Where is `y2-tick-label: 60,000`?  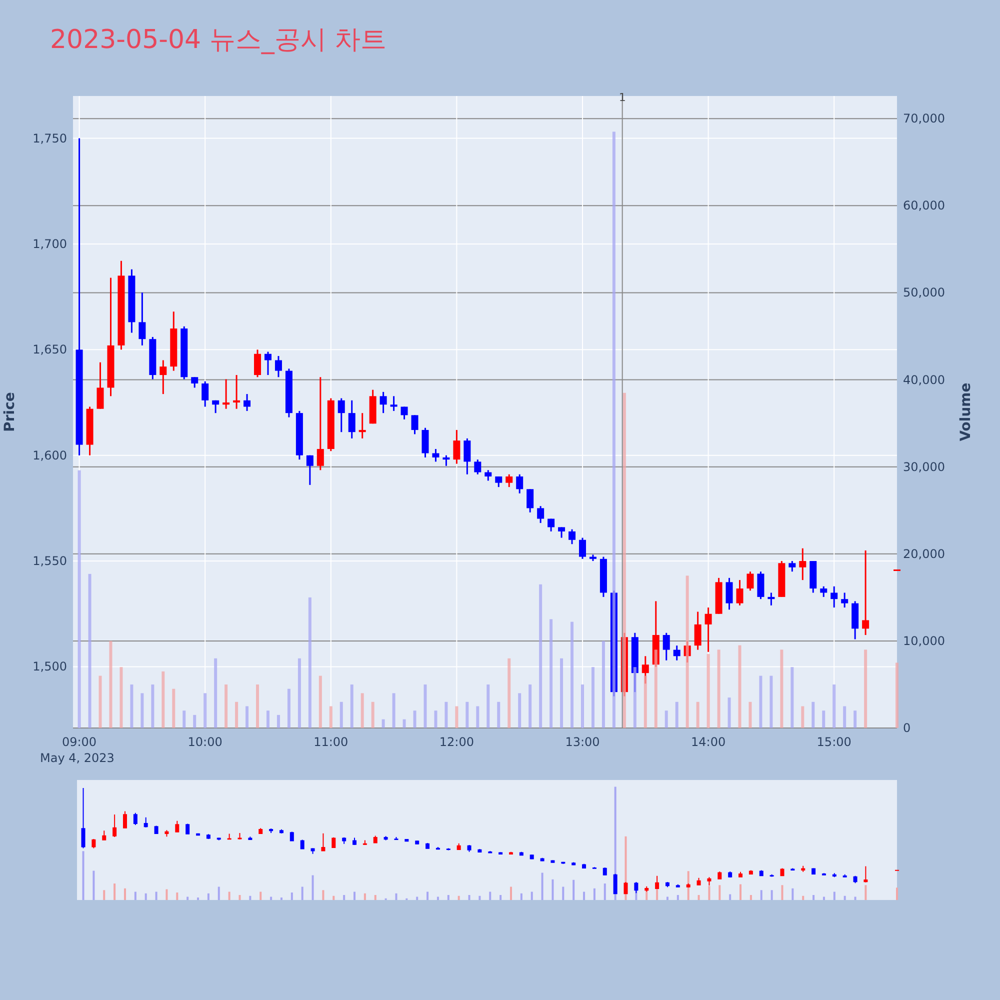 y2-tick-label: 60,000 is located at coordinates (924, 205).